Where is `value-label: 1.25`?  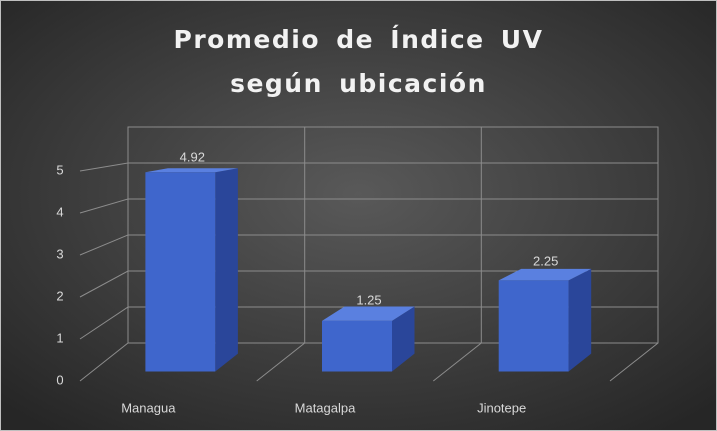
value-label: 1.25 is located at coordinates (368, 300).